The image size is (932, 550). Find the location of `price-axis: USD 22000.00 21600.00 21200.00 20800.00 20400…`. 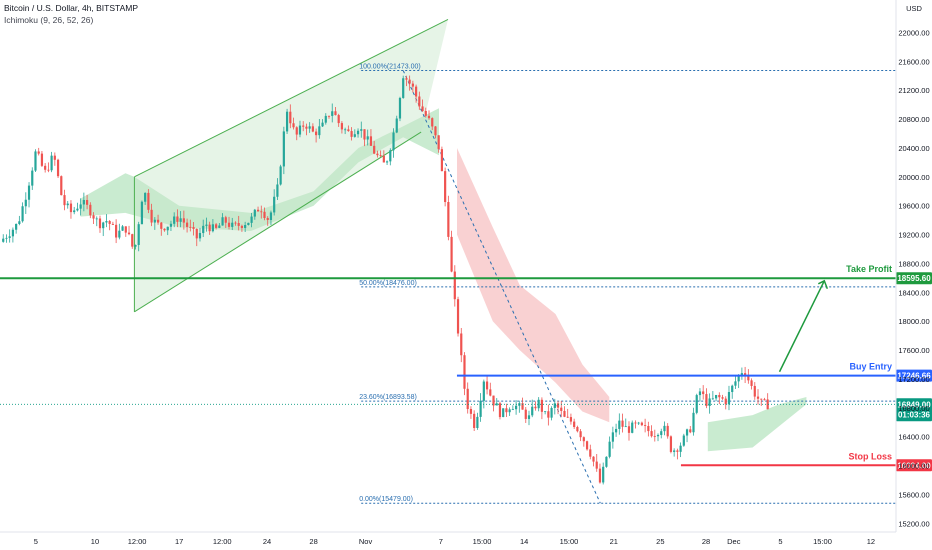

price-axis: USD 22000.00 21600.00 21200.00 20800.00 20400… is located at coordinates (912, 266).